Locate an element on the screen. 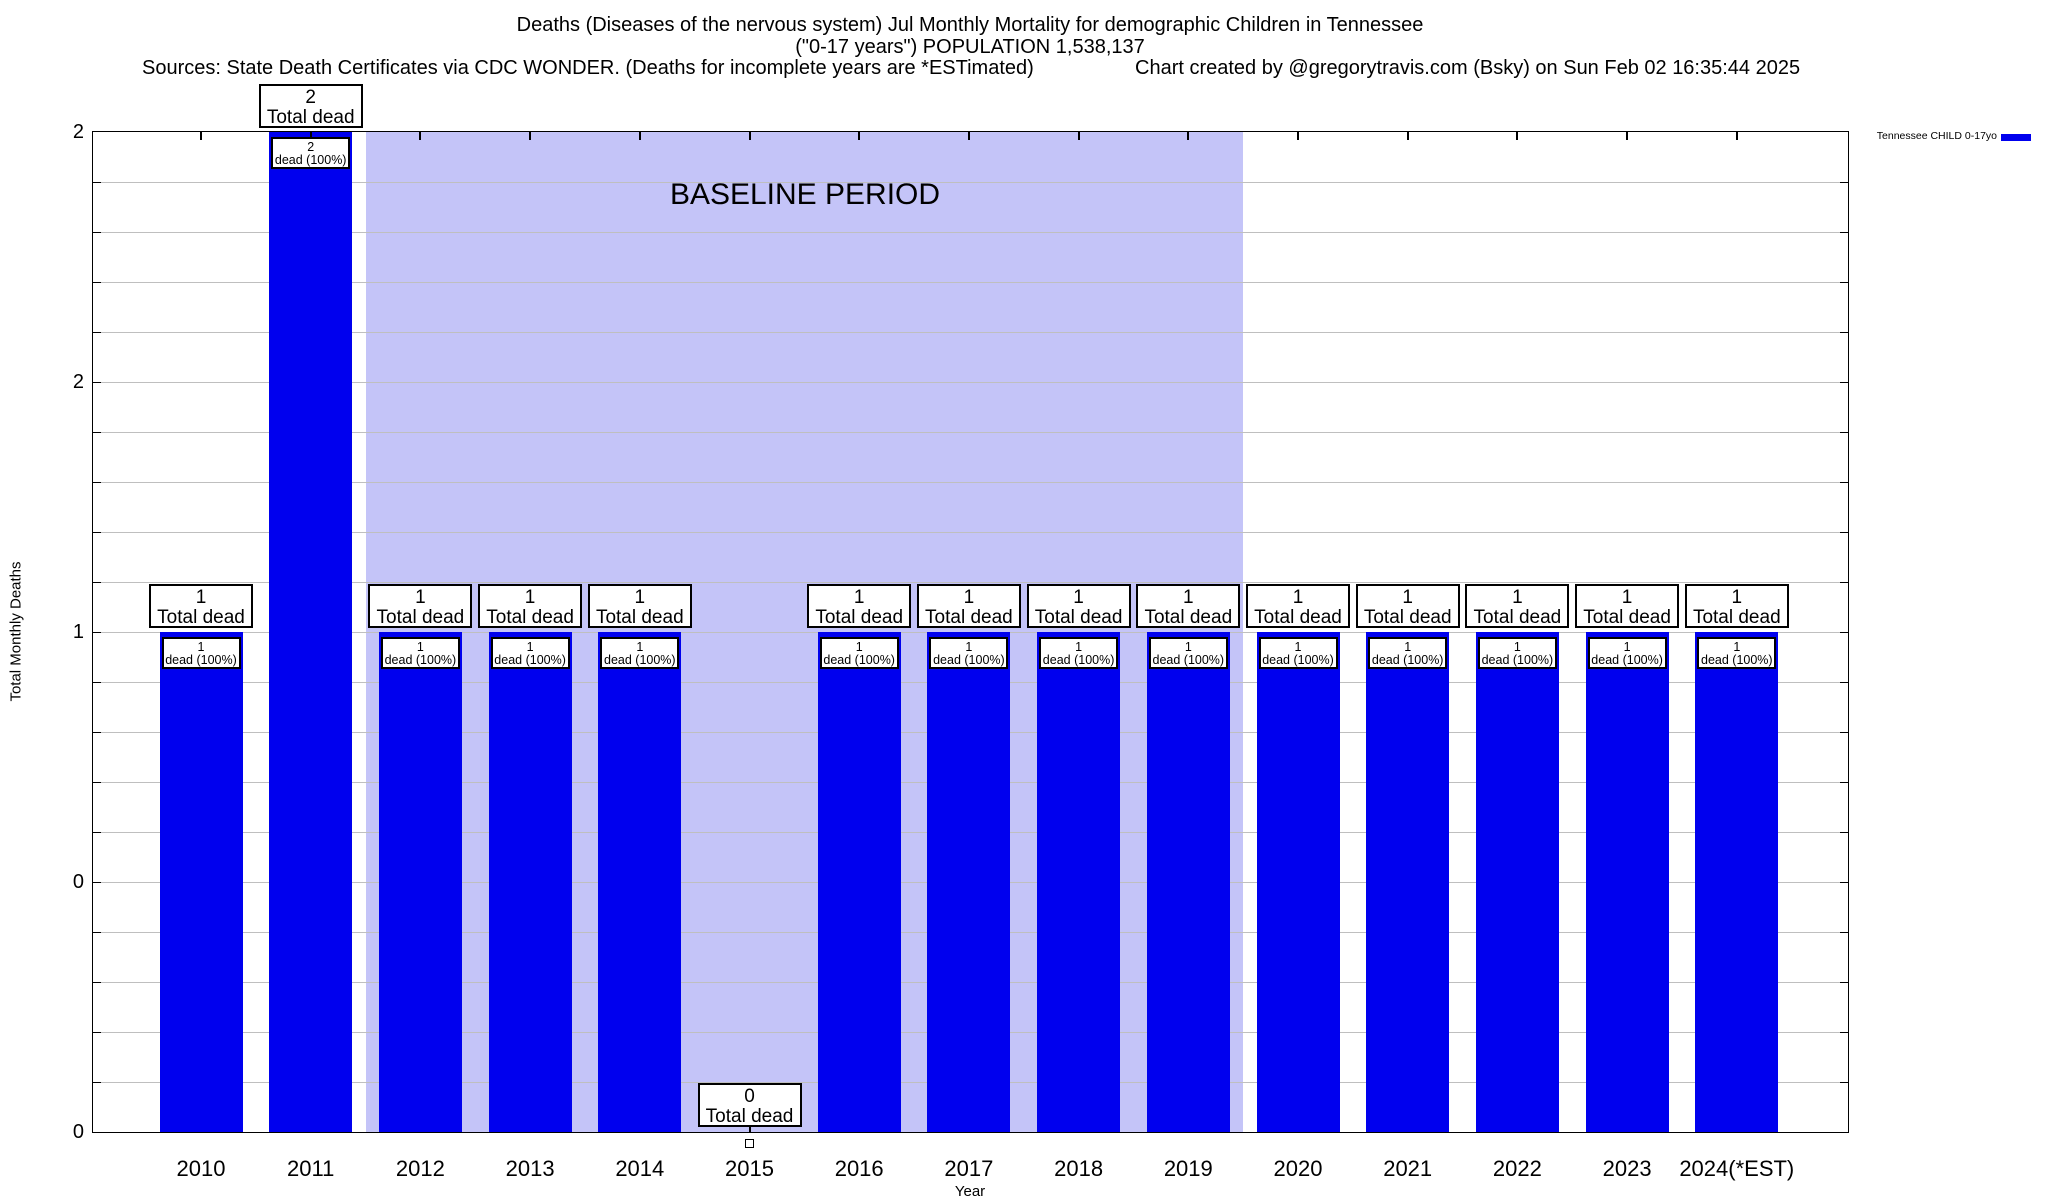 The height and width of the screenshot is (1200, 2048). bar-2013 is located at coordinates (530, 882).